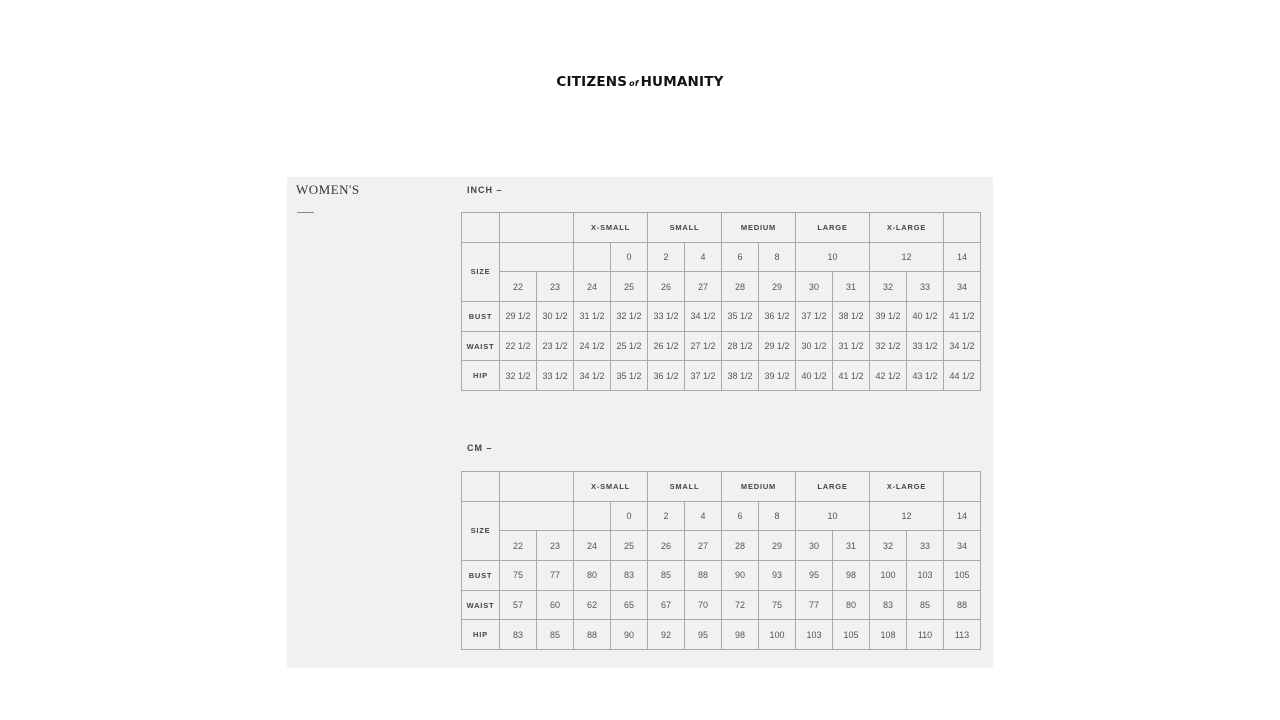 This screenshot has width=1280, height=720. I want to click on measurement-value: 42 1/2, so click(888, 376).